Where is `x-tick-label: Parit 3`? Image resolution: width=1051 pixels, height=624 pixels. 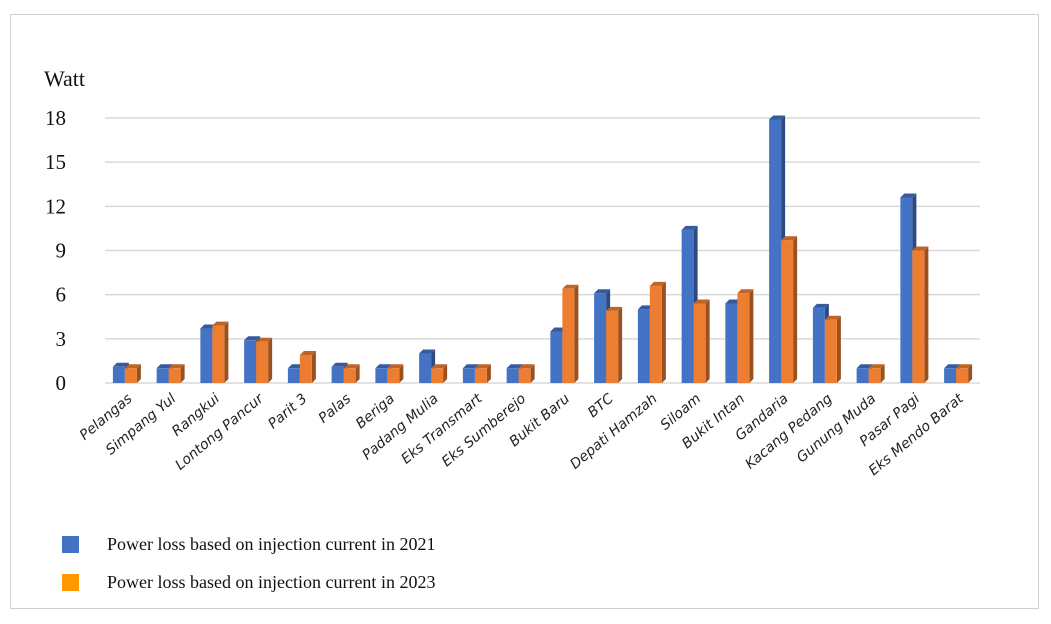 x-tick-label: Parit 3 is located at coordinates (287, 412).